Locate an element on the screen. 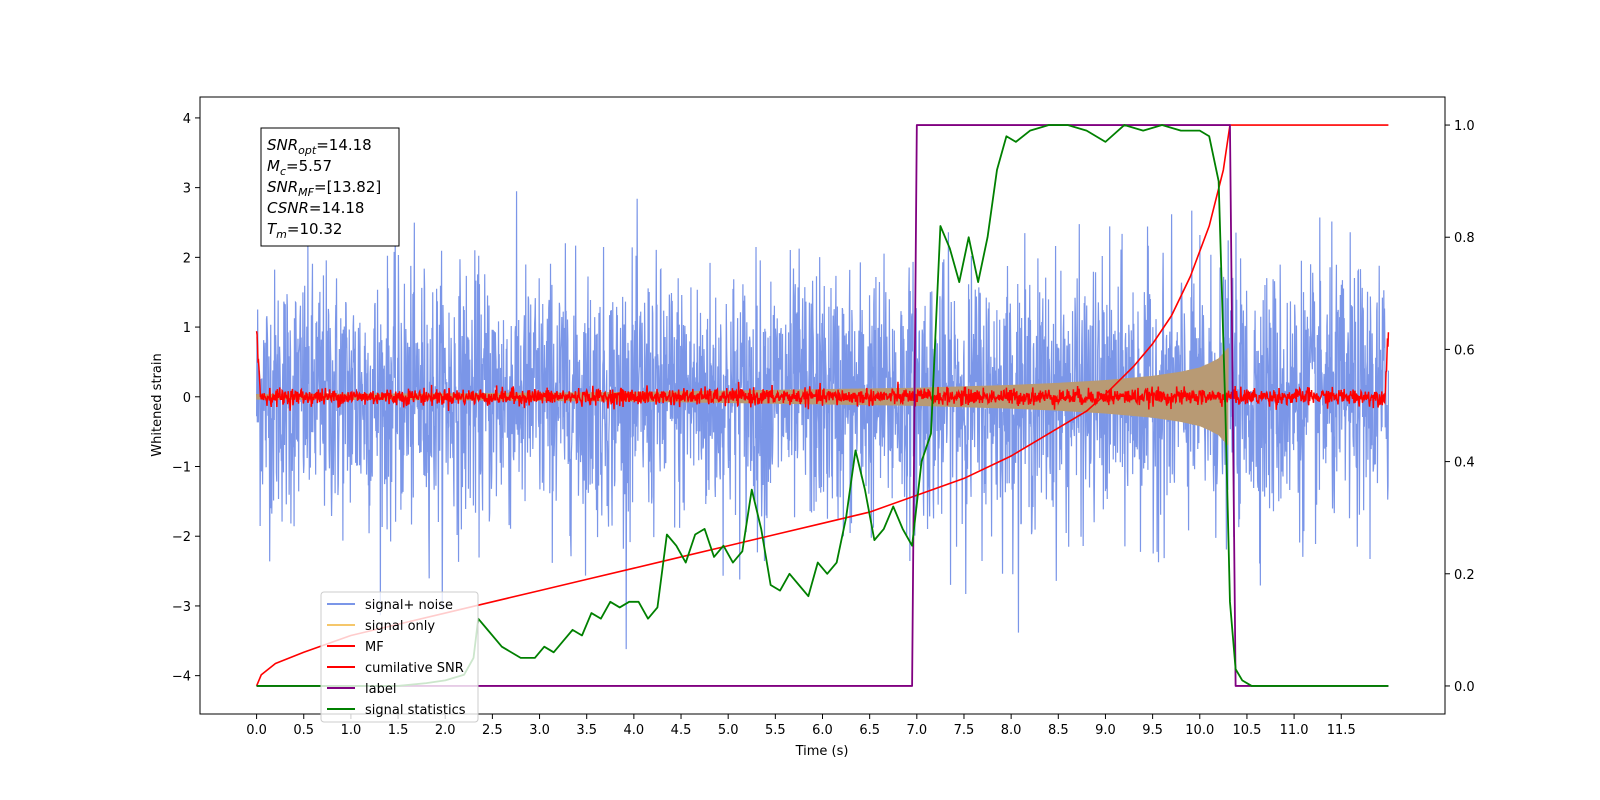  annotation-line: CSNR=14.18 is located at coordinates (315, 208).